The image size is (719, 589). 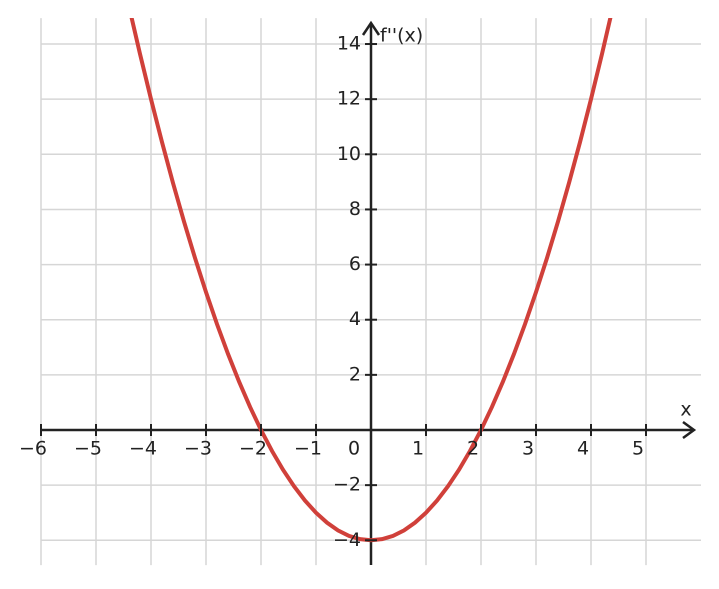 What do you see at coordinates (253, 449) in the screenshot?
I see `x-tick-label: −2` at bounding box center [253, 449].